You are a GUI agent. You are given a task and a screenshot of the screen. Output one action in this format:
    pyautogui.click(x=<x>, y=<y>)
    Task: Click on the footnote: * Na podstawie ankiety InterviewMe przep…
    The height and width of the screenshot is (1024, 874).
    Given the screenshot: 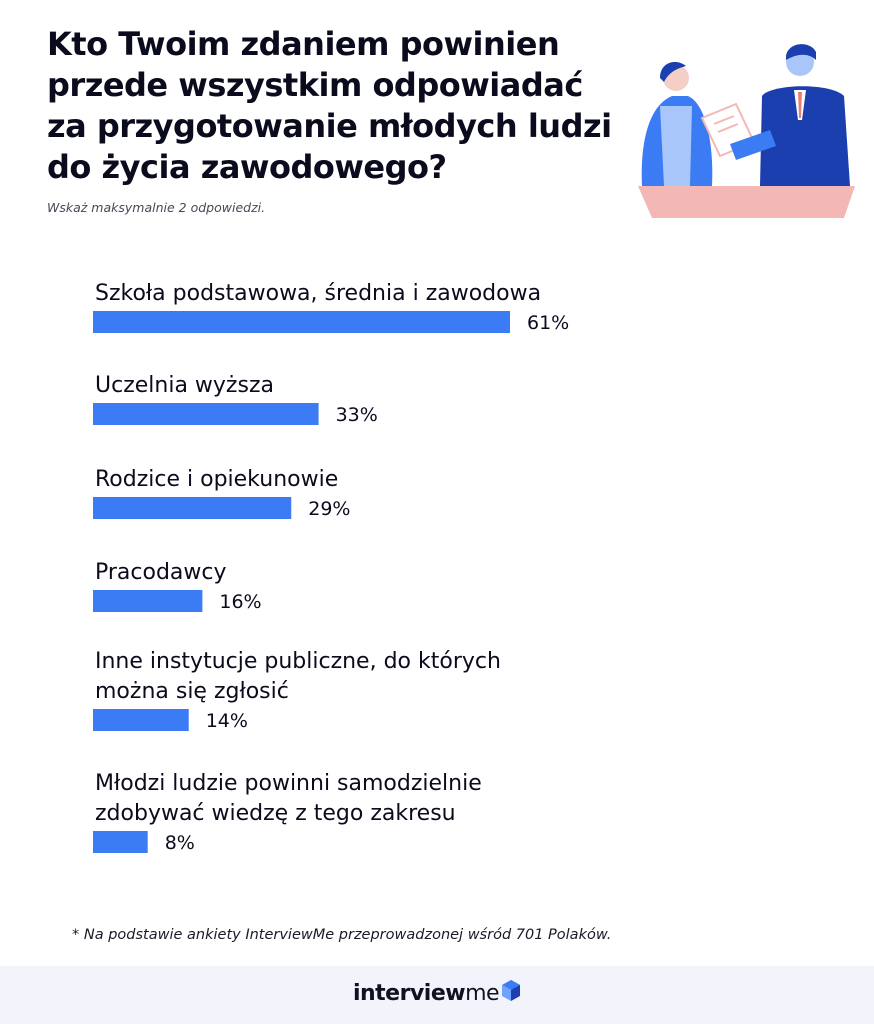 What is the action you would take?
    pyautogui.click(x=342, y=935)
    